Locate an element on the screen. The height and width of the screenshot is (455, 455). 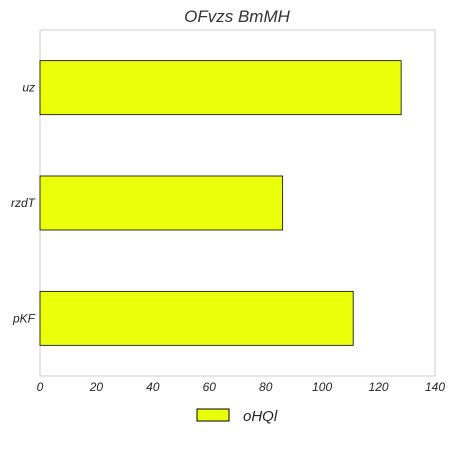
x-tick-label: 20 is located at coordinates (96, 387).